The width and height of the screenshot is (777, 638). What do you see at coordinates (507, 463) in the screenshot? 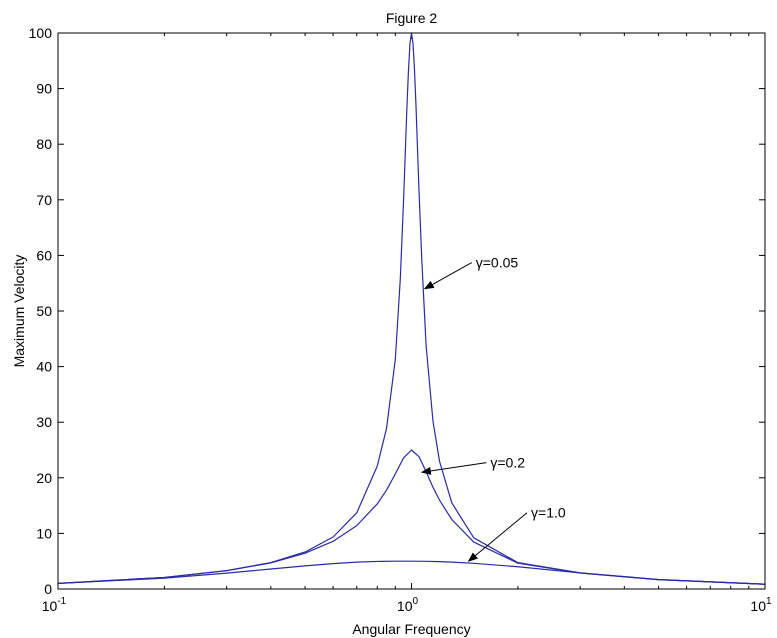
I see `annotation-label: γ=0.2` at bounding box center [507, 463].